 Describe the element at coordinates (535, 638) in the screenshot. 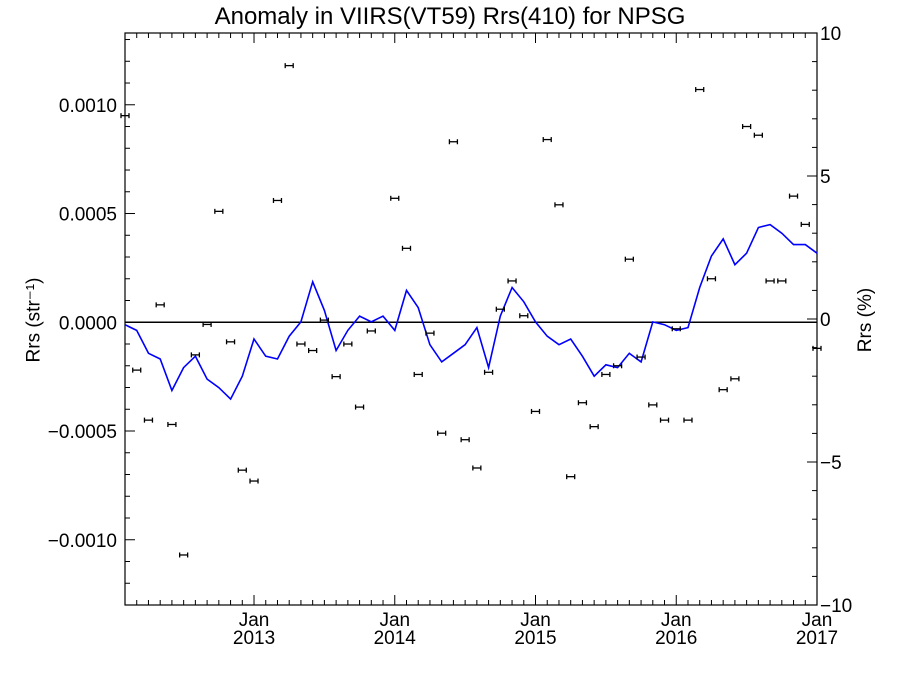

I see `x-tick-label-year: 2015` at that location.